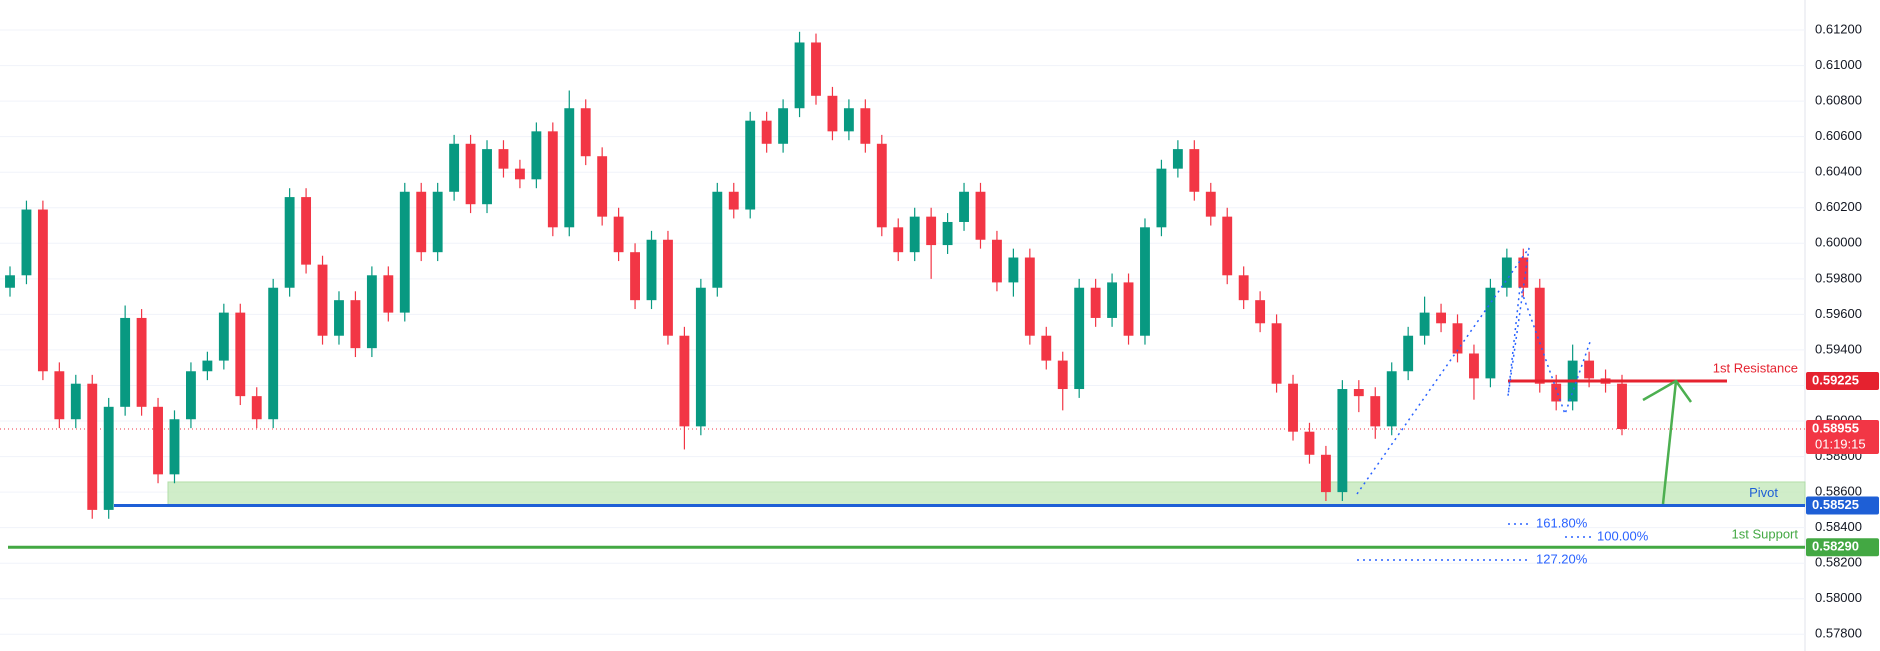  Describe the element at coordinates (1765, 534) in the screenshot. I see `level-name: 1st Support` at that location.